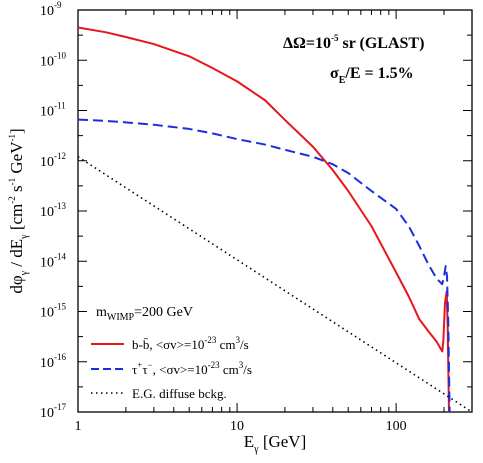 The width and height of the screenshot is (483, 463). I want to click on x-tick-label: 10, so click(237, 426).